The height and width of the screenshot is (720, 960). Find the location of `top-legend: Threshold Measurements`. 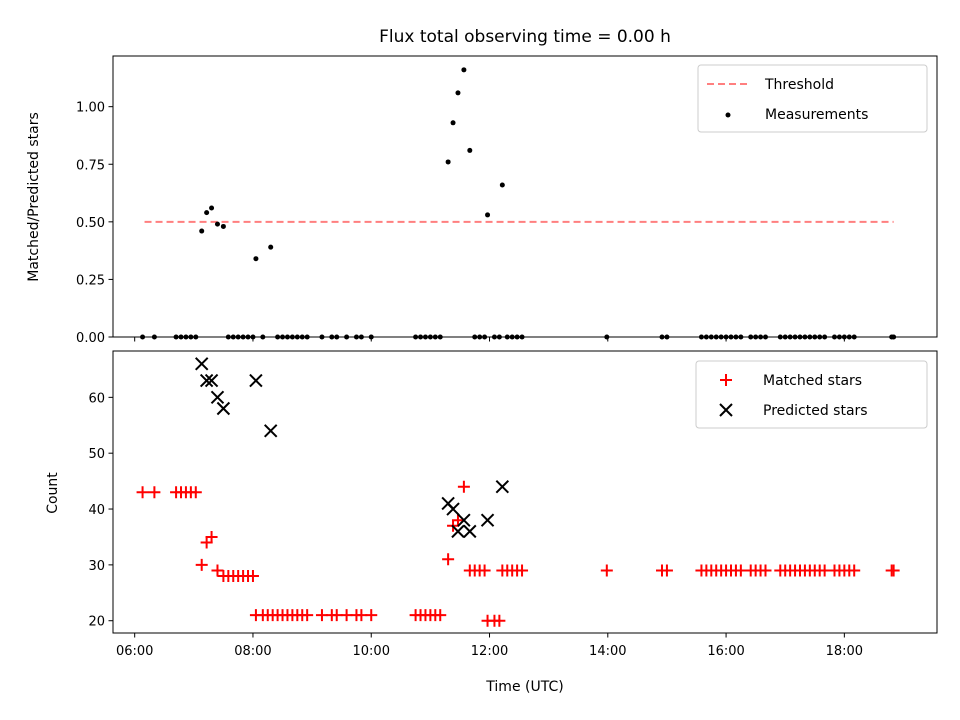

top-legend: Threshold Measurements is located at coordinates (812, 98).